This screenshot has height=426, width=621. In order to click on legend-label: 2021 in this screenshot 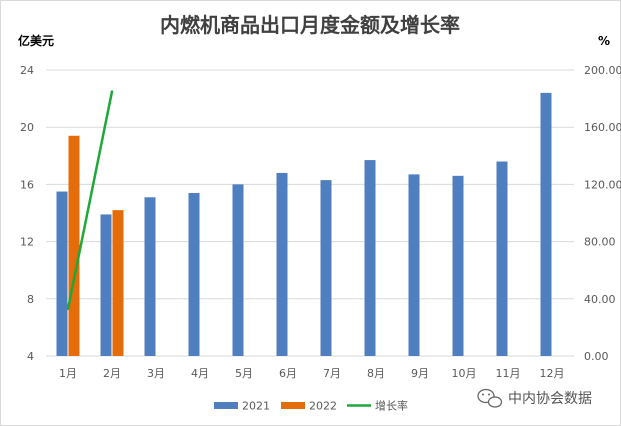, I will do `click(256, 406)`.